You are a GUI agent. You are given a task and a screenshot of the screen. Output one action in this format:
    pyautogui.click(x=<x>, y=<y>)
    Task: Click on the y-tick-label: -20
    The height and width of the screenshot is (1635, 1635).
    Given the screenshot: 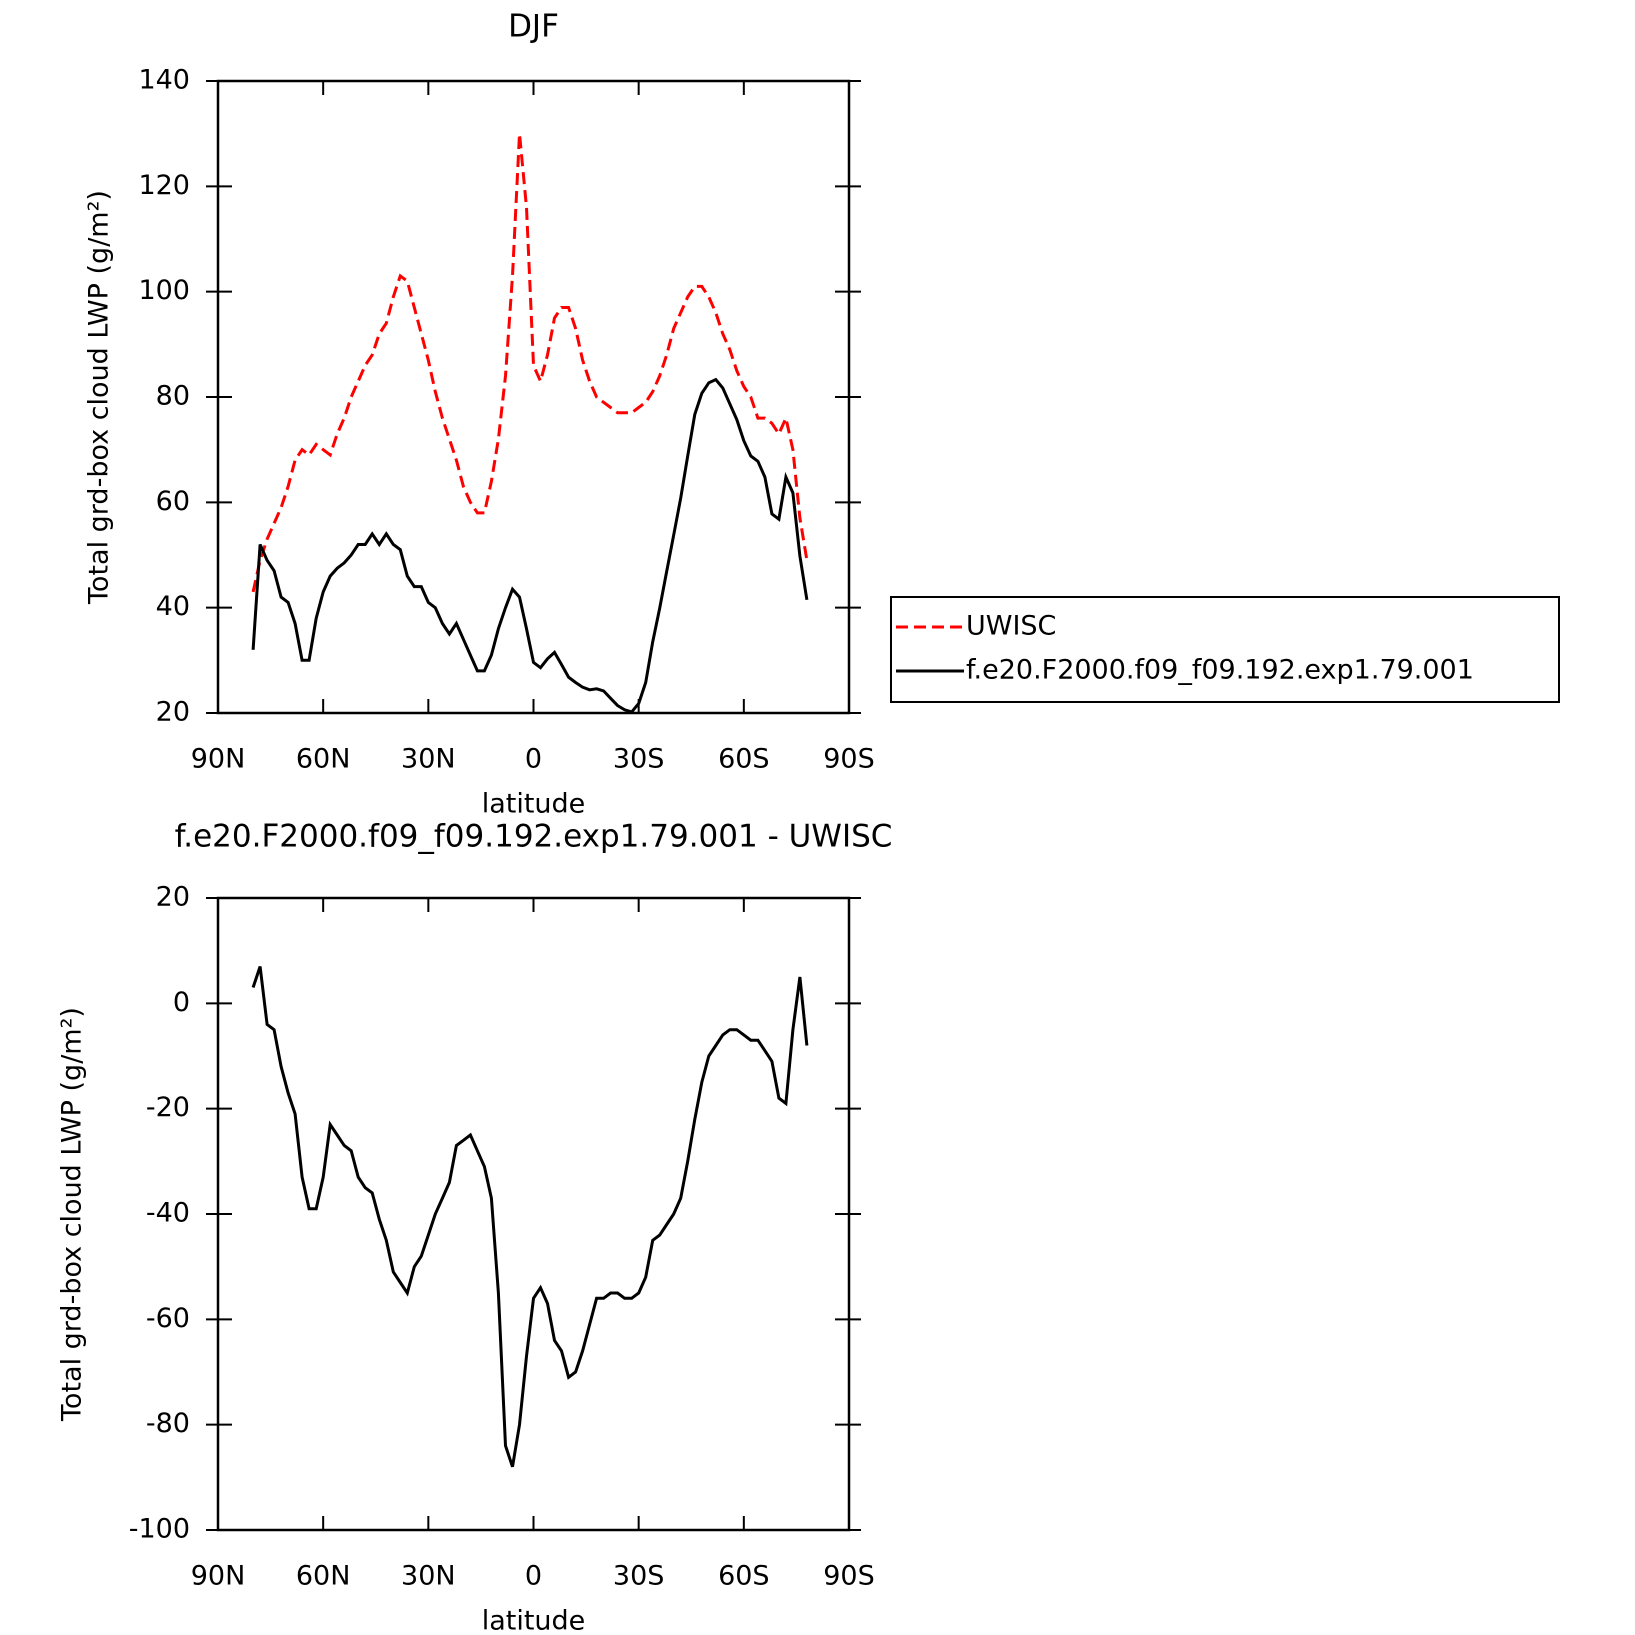 What is the action you would take?
    pyautogui.click(x=168, y=1107)
    